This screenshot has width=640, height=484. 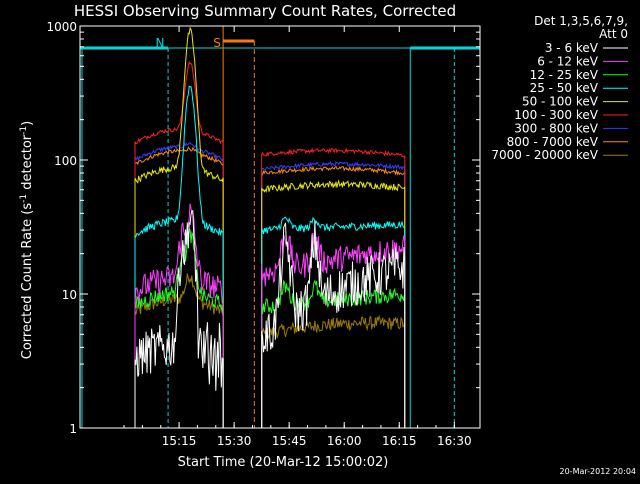 I want to click on timestamp: 20-Mar-2012 20:04, so click(x=598, y=471).